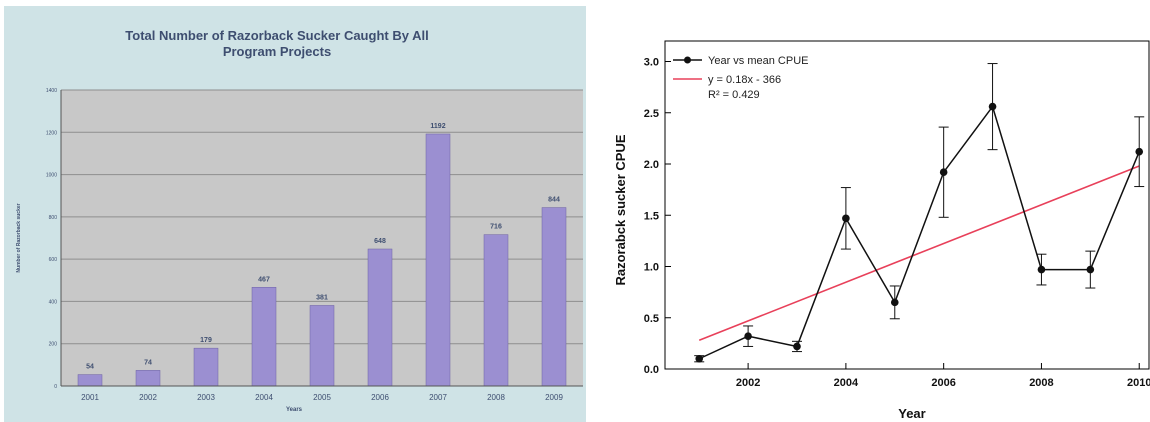 The image size is (1150, 422). I want to click on line-x-tick-label: 2006, so click(943, 383).